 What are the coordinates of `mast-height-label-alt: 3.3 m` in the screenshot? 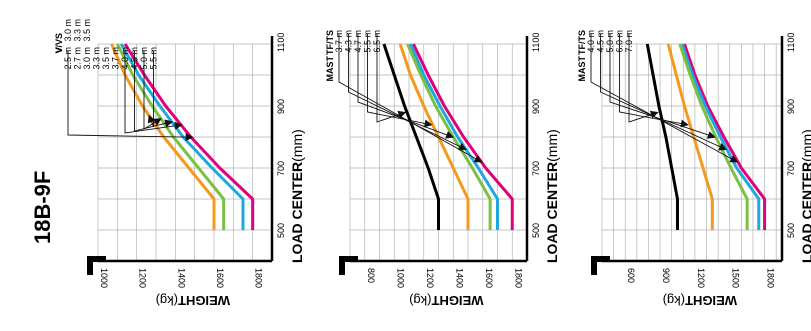 It's located at (78, 30).